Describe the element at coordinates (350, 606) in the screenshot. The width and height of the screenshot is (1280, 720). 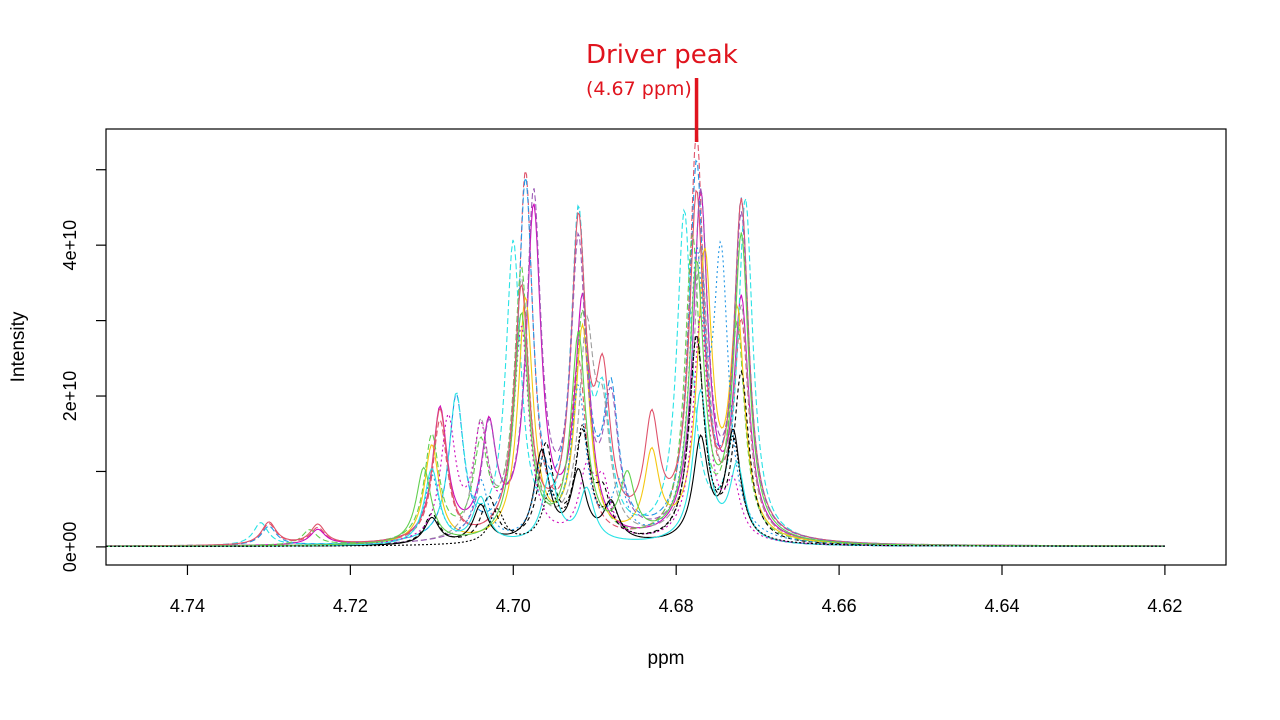
I see `x-tick-label: 4.72` at that location.